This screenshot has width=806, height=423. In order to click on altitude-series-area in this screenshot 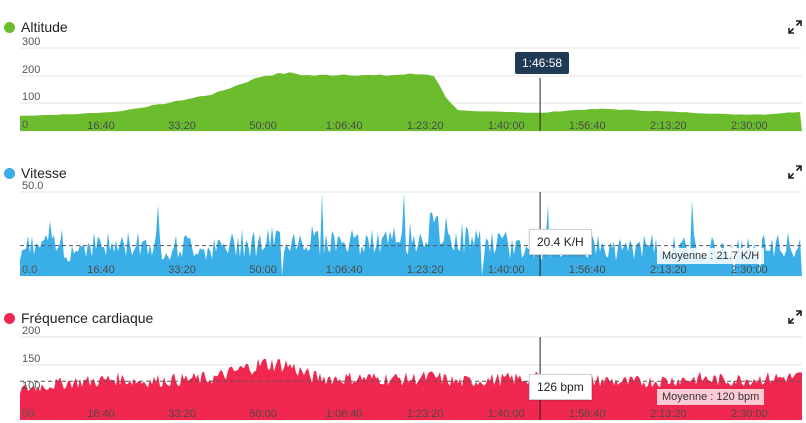, I will do `click(411, 101)`.